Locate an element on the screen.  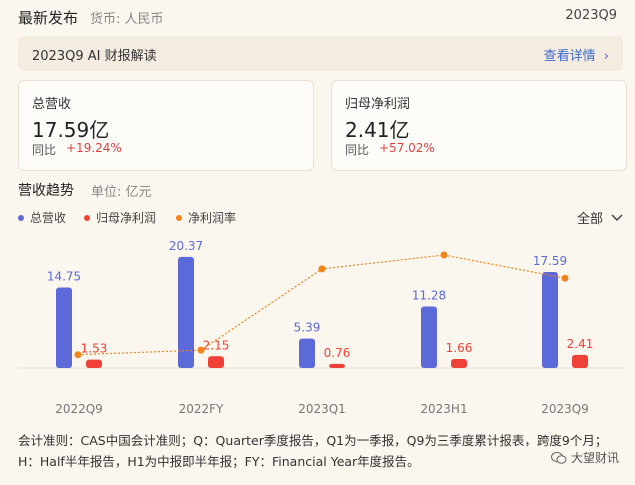
currency-label: 货币: 人民币 is located at coordinates (127, 19).